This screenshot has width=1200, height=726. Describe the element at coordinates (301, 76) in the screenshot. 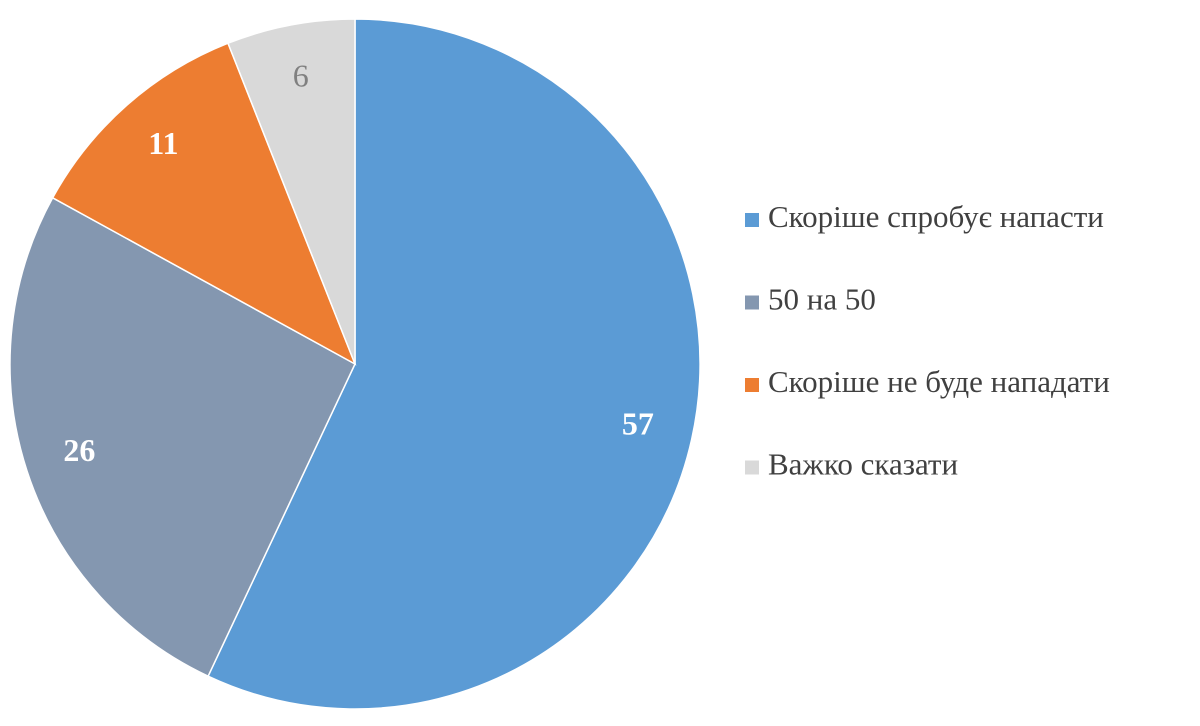

I see `data-label: 6` at that location.